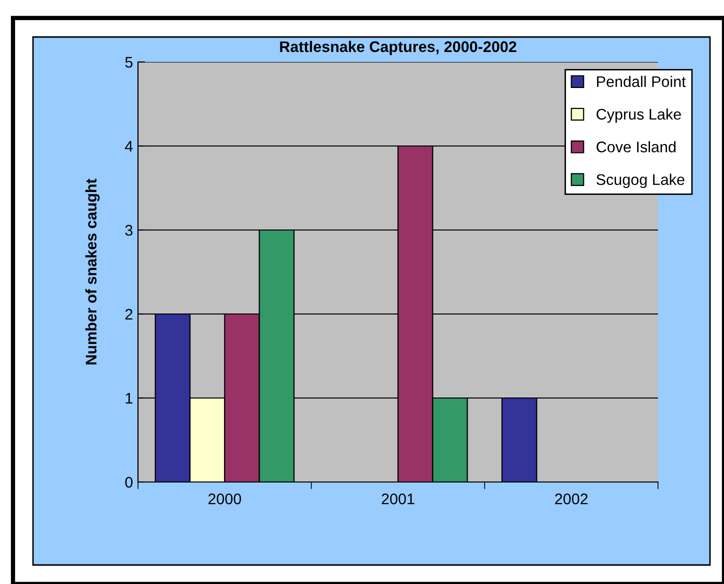 The height and width of the screenshot is (584, 724). Describe the element at coordinates (128, 230) in the screenshot. I see `y-tick-label: 3` at that location.